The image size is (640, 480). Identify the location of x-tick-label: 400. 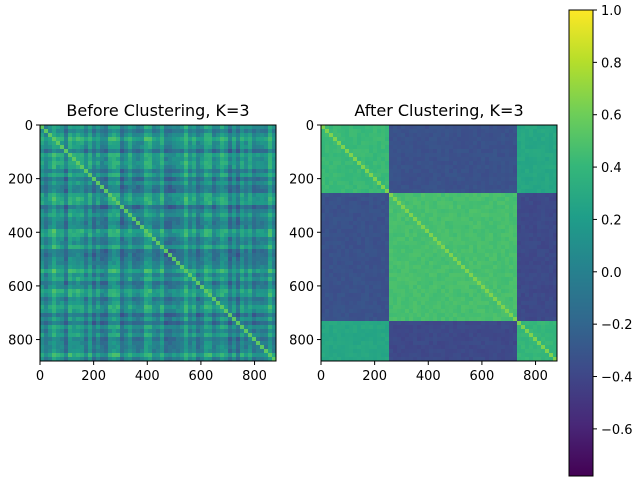
(147, 376).